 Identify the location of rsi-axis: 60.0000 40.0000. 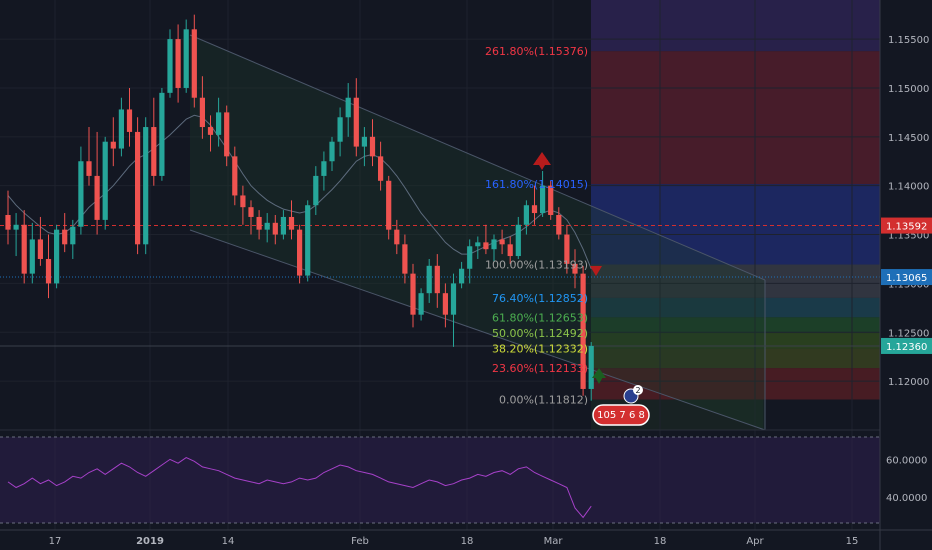
(906, 479).